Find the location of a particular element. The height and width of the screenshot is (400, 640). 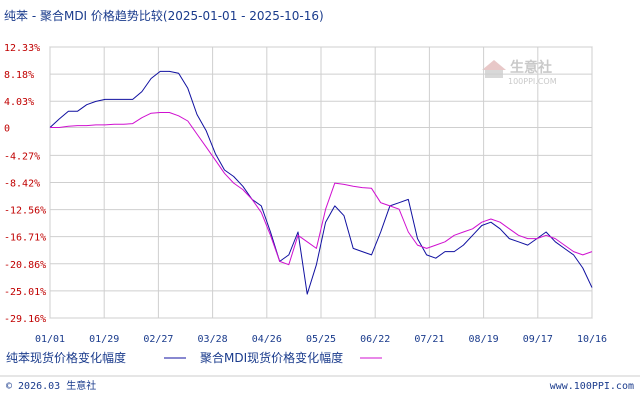

y-tick-label: -4.27% is located at coordinates (22, 156).